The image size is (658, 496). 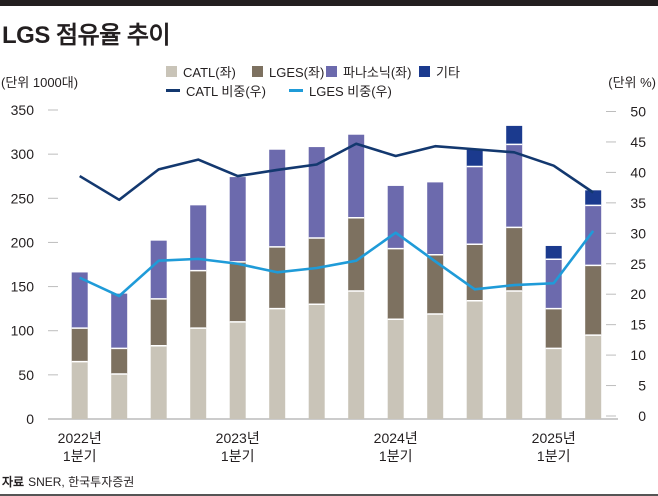 What do you see at coordinates (171, 71) in the screenshot?
I see `legend-swatch-catl` at bounding box center [171, 71].